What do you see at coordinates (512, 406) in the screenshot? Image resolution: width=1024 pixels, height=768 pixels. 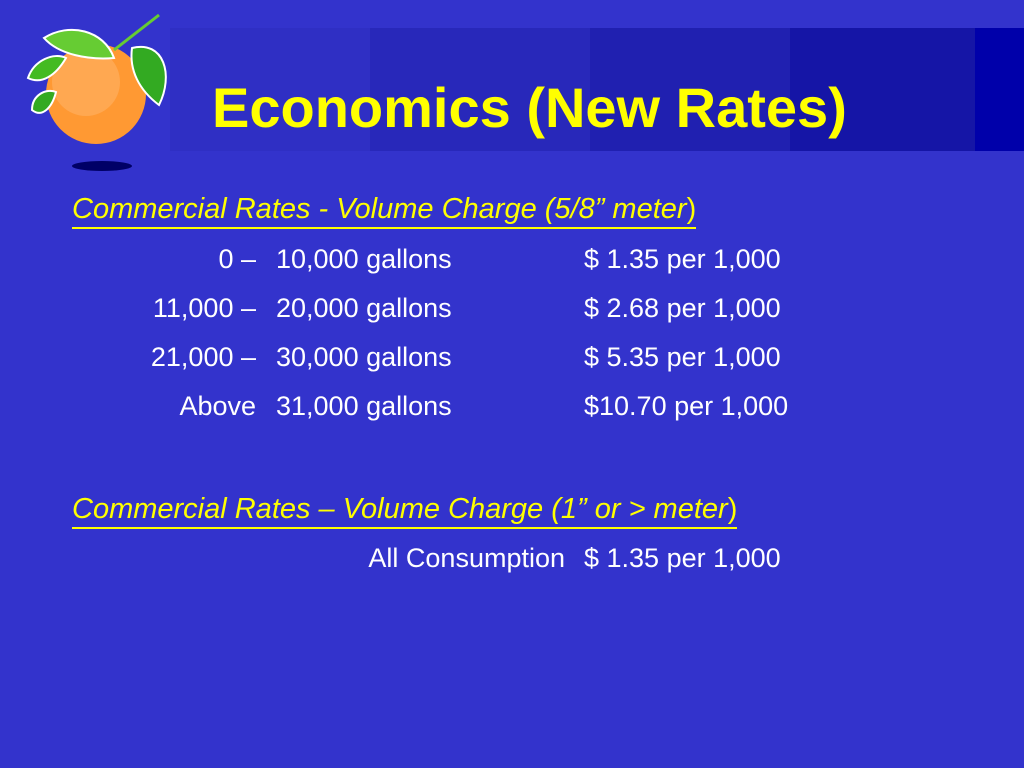 I see `rate-row: Above 31,000 gallons $10.70 per 1,000` at bounding box center [512, 406].